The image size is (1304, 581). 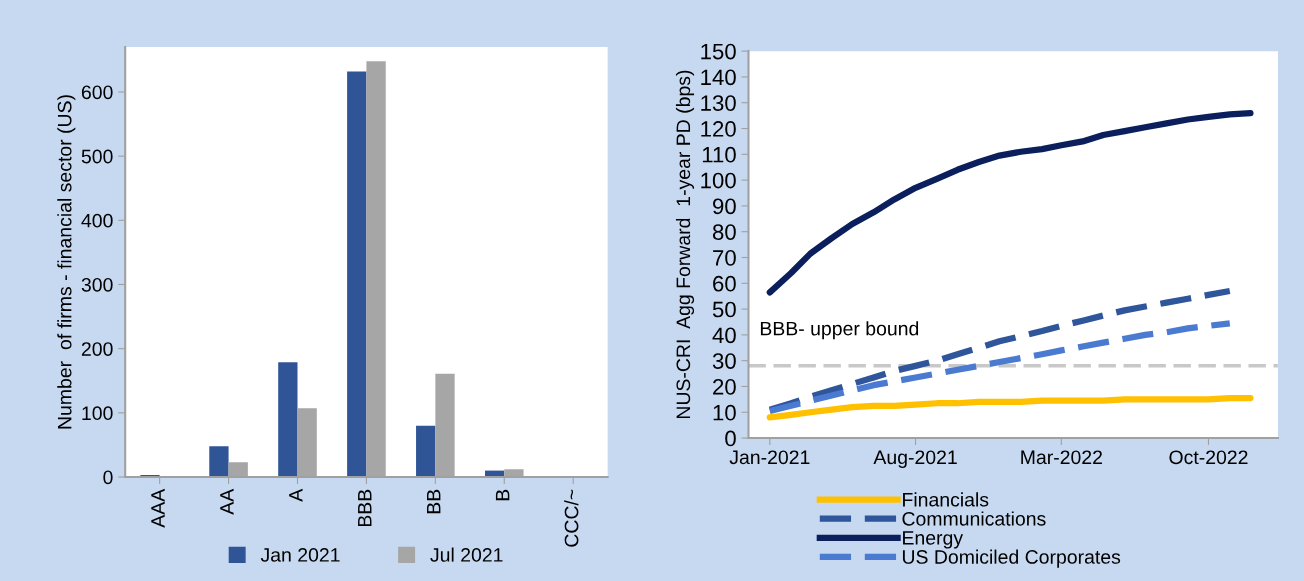 I want to click on y-tick-label: 150, so click(x=718, y=51).